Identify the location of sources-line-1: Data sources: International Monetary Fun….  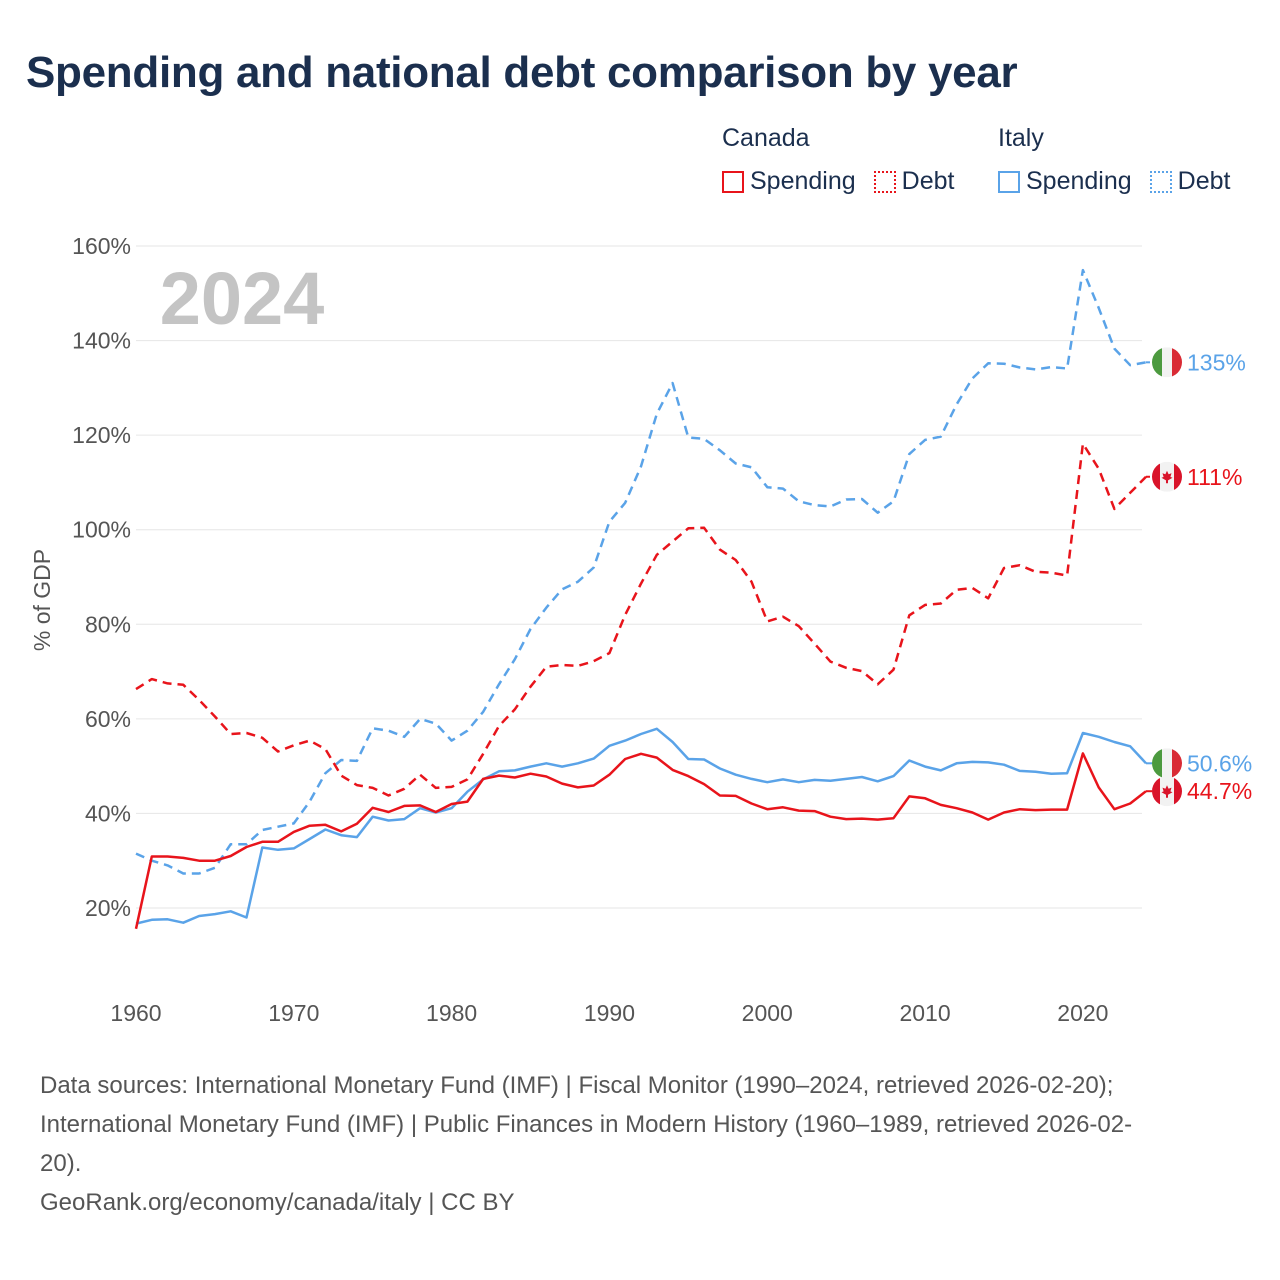
(577, 1085).